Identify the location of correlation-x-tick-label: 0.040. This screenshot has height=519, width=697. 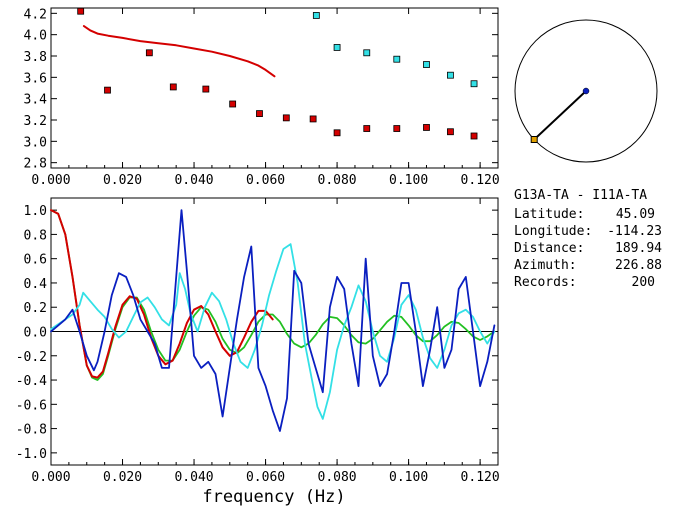
(193, 477).